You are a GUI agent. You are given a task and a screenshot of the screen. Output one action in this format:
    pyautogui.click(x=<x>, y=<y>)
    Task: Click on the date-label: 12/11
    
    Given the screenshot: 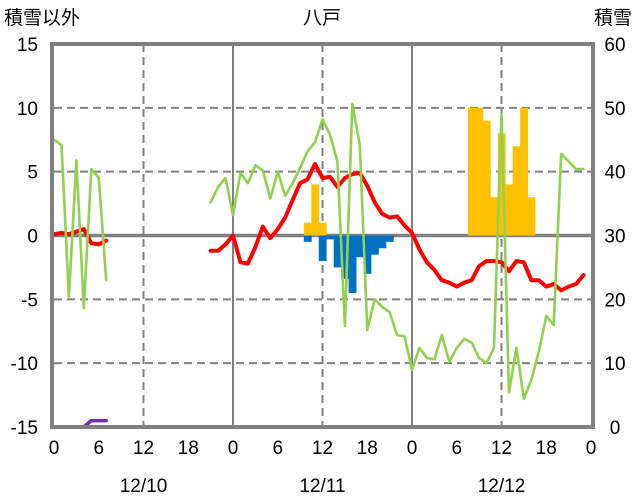 What is the action you would take?
    pyautogui.click(x=322, y=486)
    